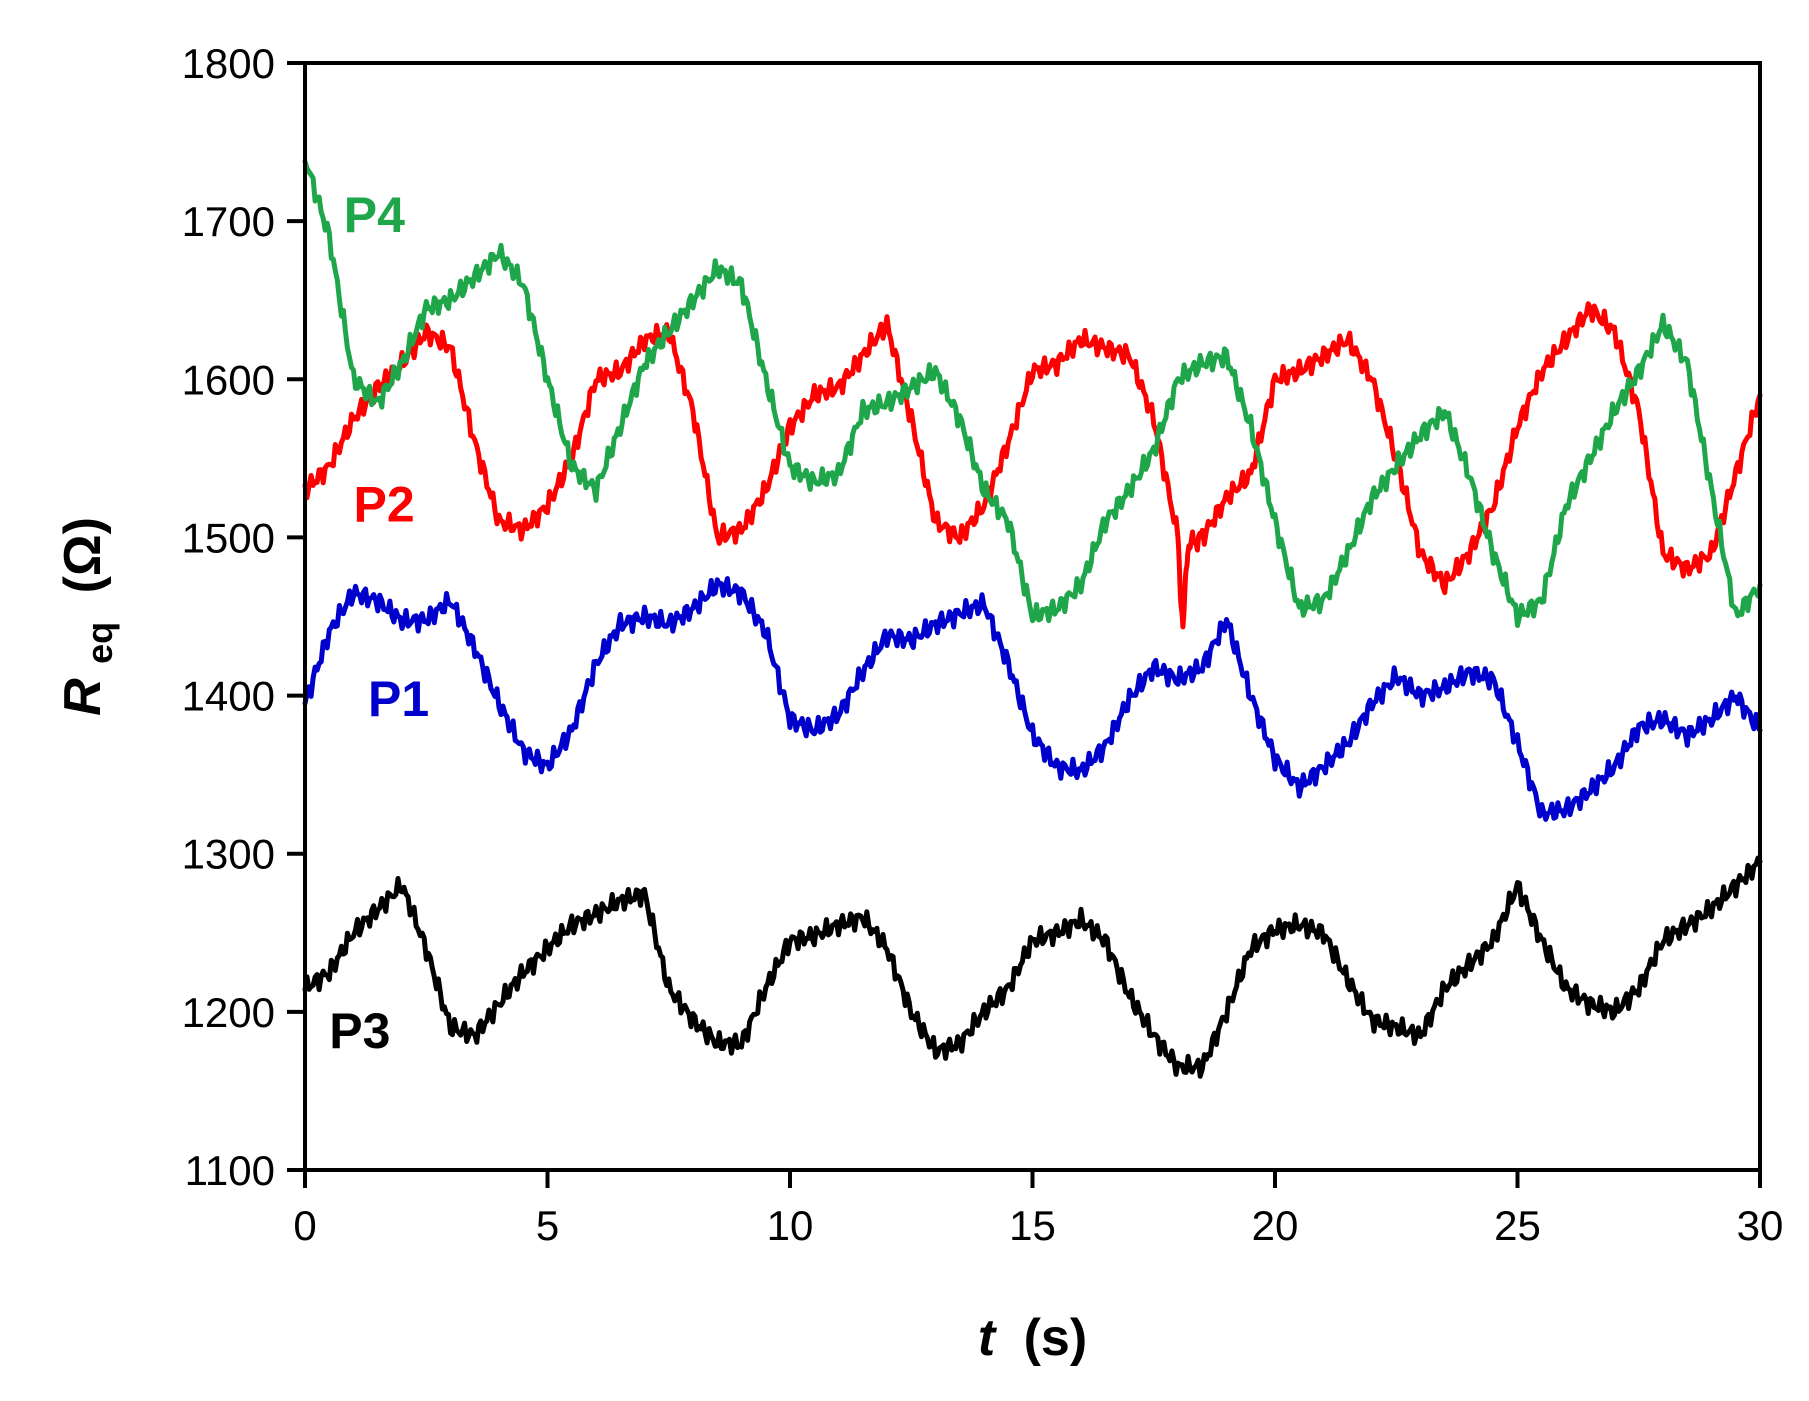 The height and width of the screenshot is (1401, 1809). Describe the element at coordinates (988, 1338) in the screenshot. I see `x-axis-variable: t` at that location.